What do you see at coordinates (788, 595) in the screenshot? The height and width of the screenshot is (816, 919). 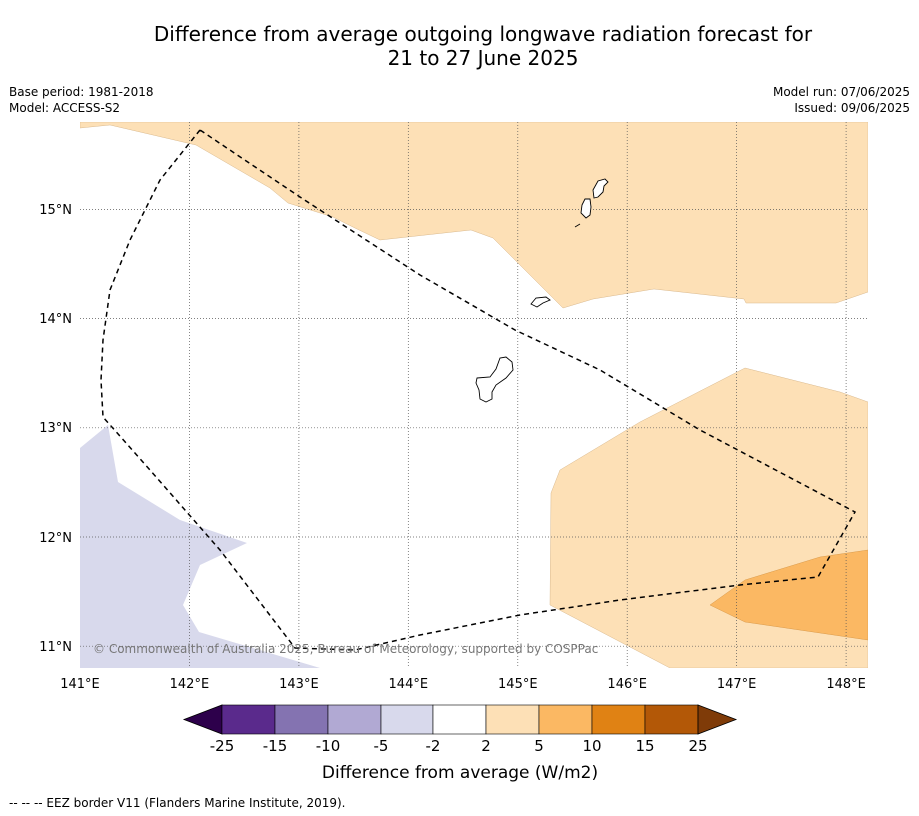 I see `anomaly-region-southeast-strong` at bounding box center [788, 595].